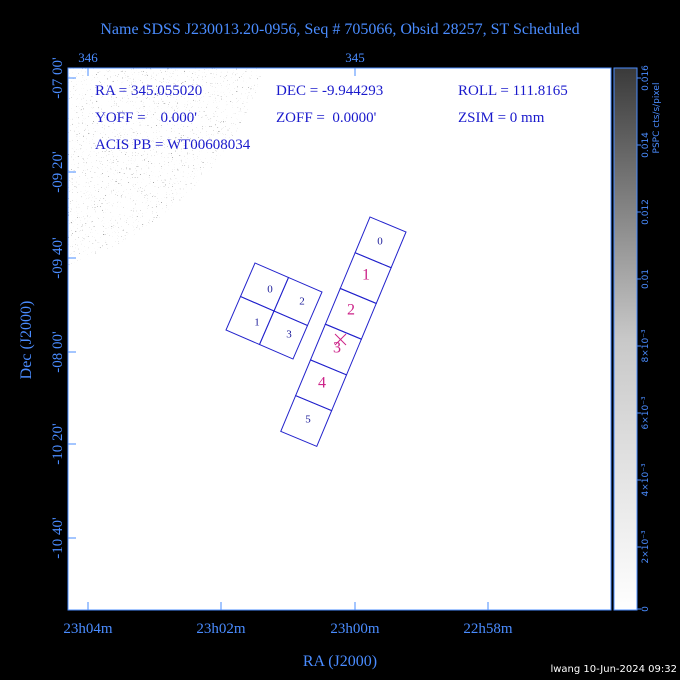 This screenshot has height=680, width=680. I want to click on left-tick-label: -08 00', so click(58, 352).